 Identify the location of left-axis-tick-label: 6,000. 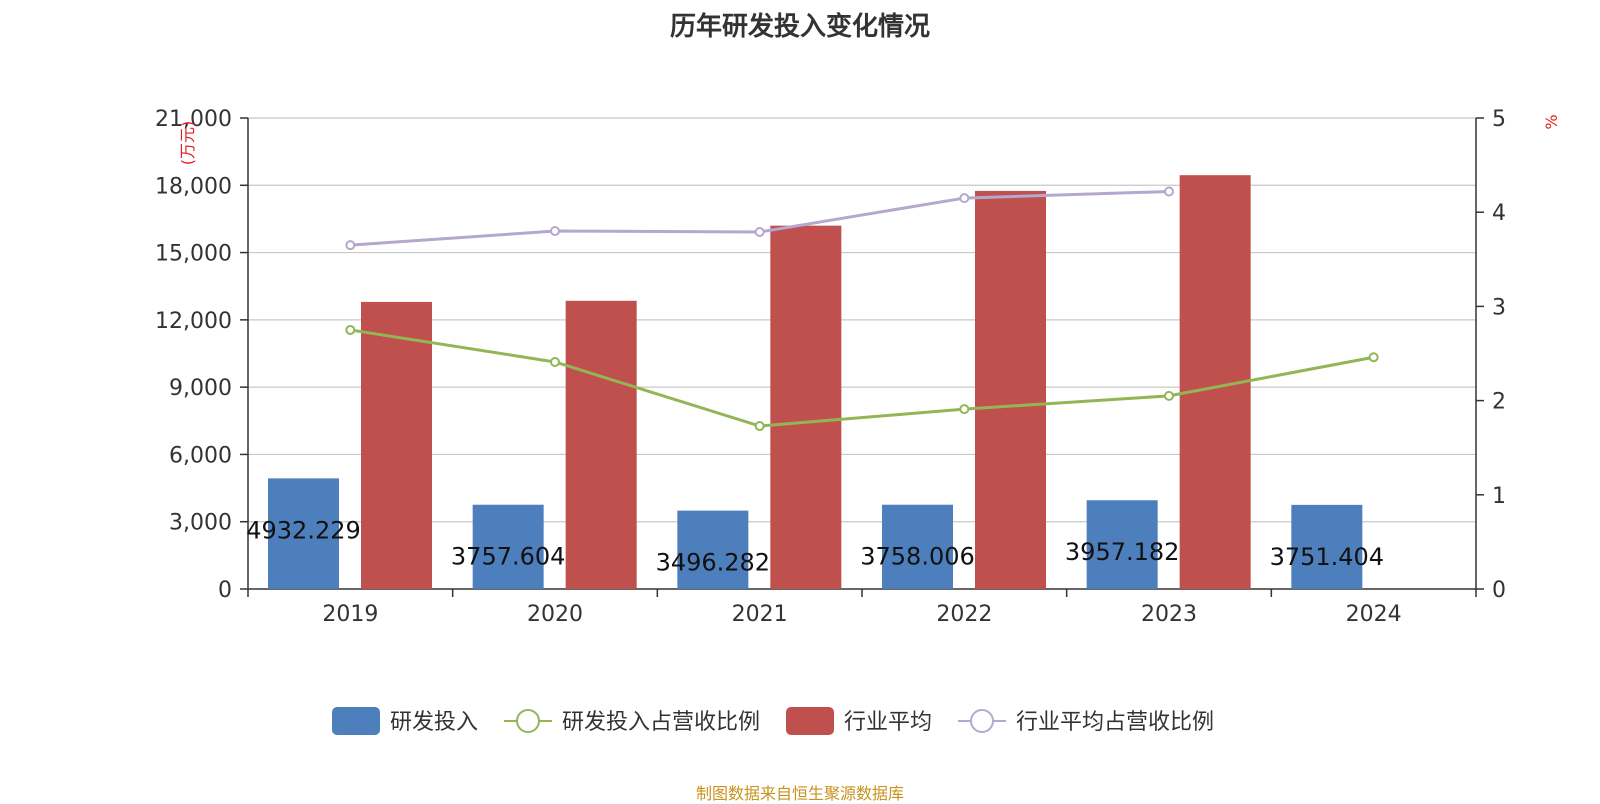
(200, 455).